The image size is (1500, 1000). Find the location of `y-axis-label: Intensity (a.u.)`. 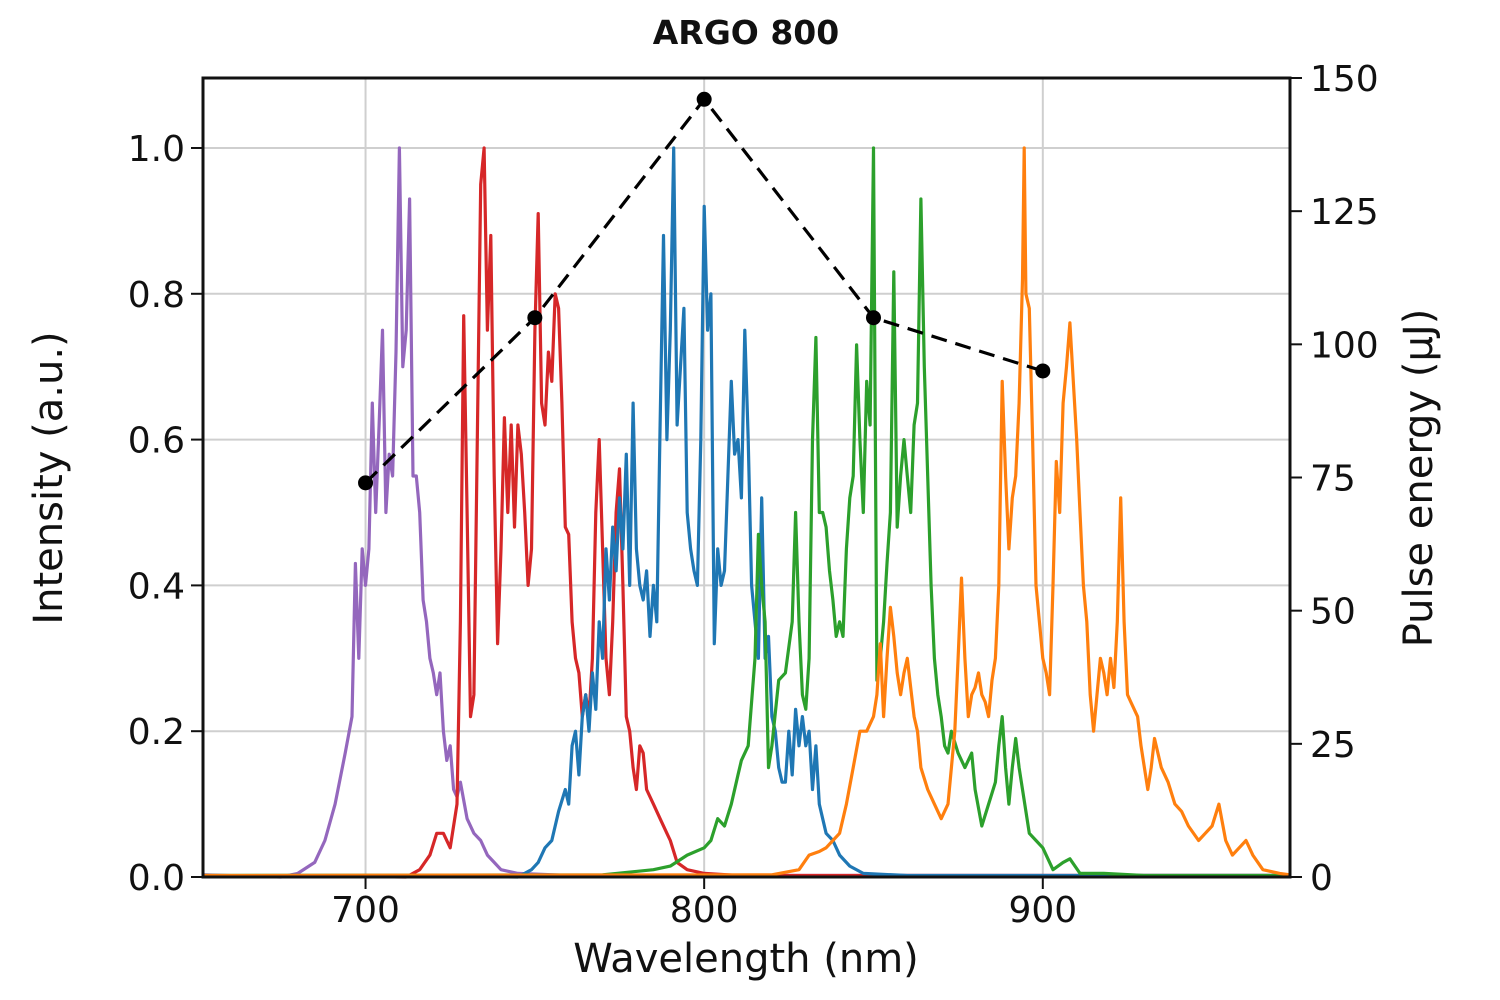

y-axis-label: Intensity (a.u.) is located at coordinates (49, 477).